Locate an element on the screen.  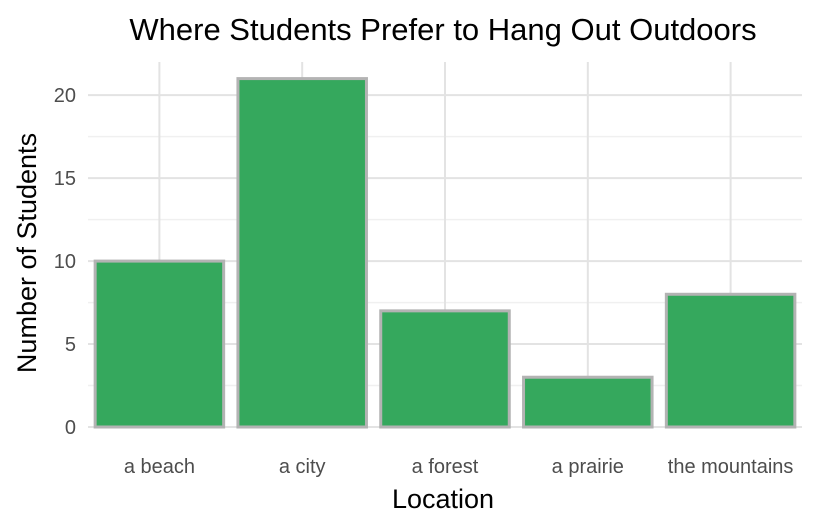
x-tick-label: a forest is located at coordinates (445, 467).